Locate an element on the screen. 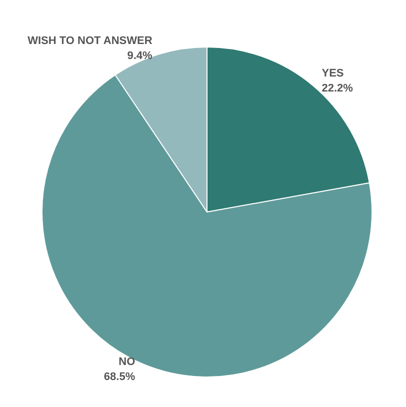 Image resolution: width=406 pixels, height=407 pixels. slice-label: WISH TO NOT ANSWER is located at coordinates (90, 40).